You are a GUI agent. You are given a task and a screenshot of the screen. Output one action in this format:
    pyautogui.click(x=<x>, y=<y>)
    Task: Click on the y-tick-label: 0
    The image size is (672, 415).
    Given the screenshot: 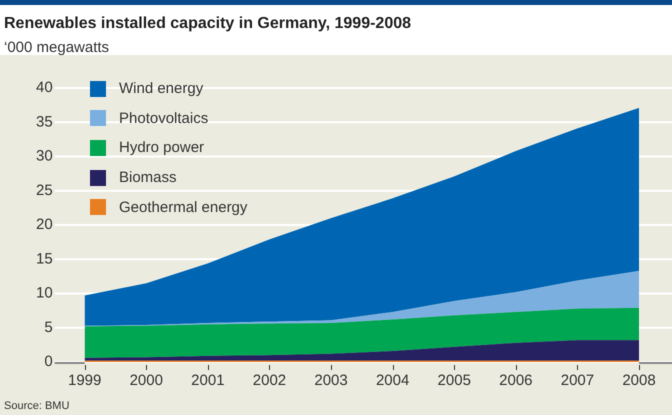 What is the action you would take?
    pyautogui.click(x=48, y=361)
    